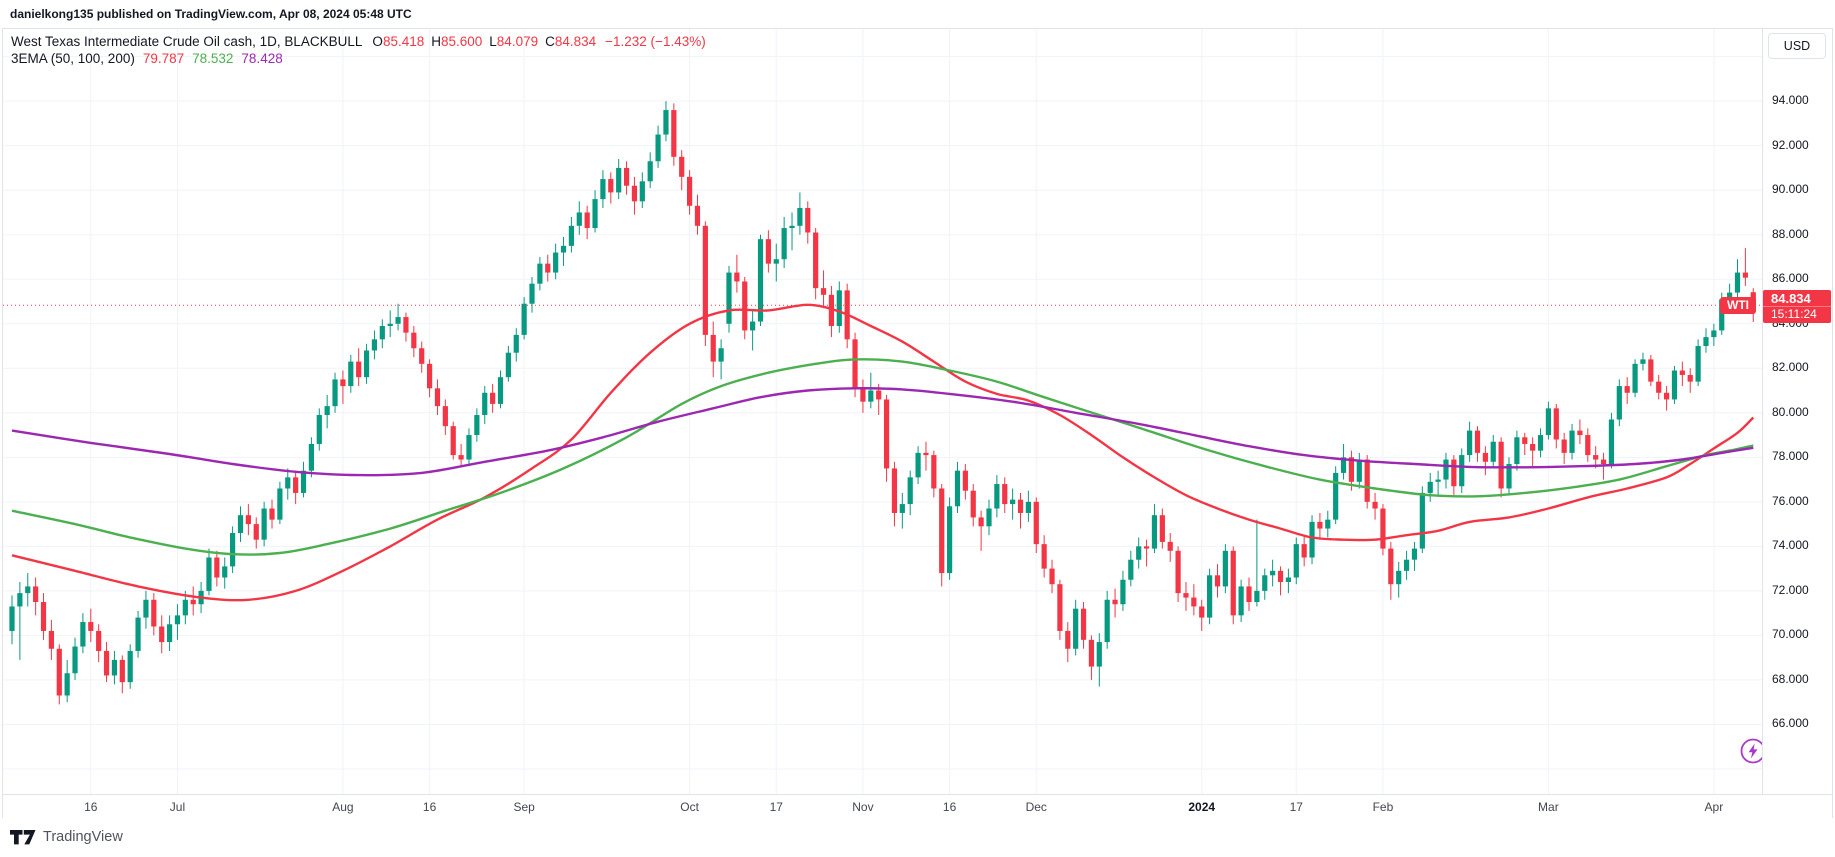 The width and height of the screenshot is (1835, 857). I want to click on ema-200-line, so click(882, 432).